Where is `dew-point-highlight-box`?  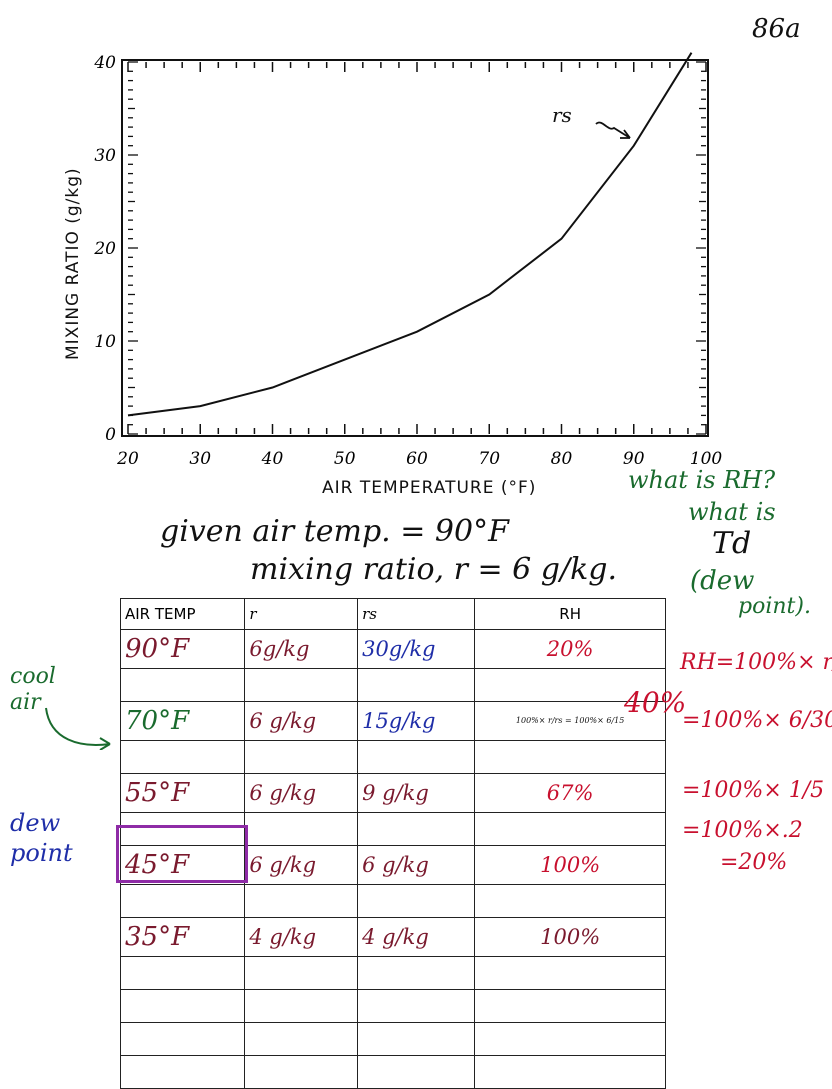
dew-point-highlight-box is located at coordinates (182, 854).